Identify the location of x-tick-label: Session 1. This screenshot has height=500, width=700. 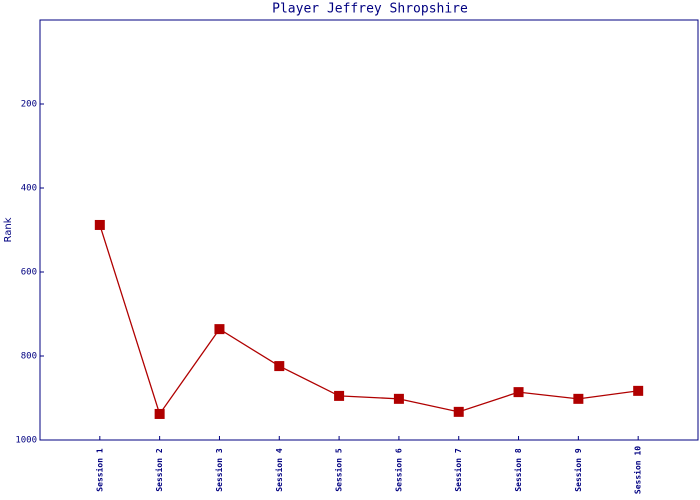
(99, 470).